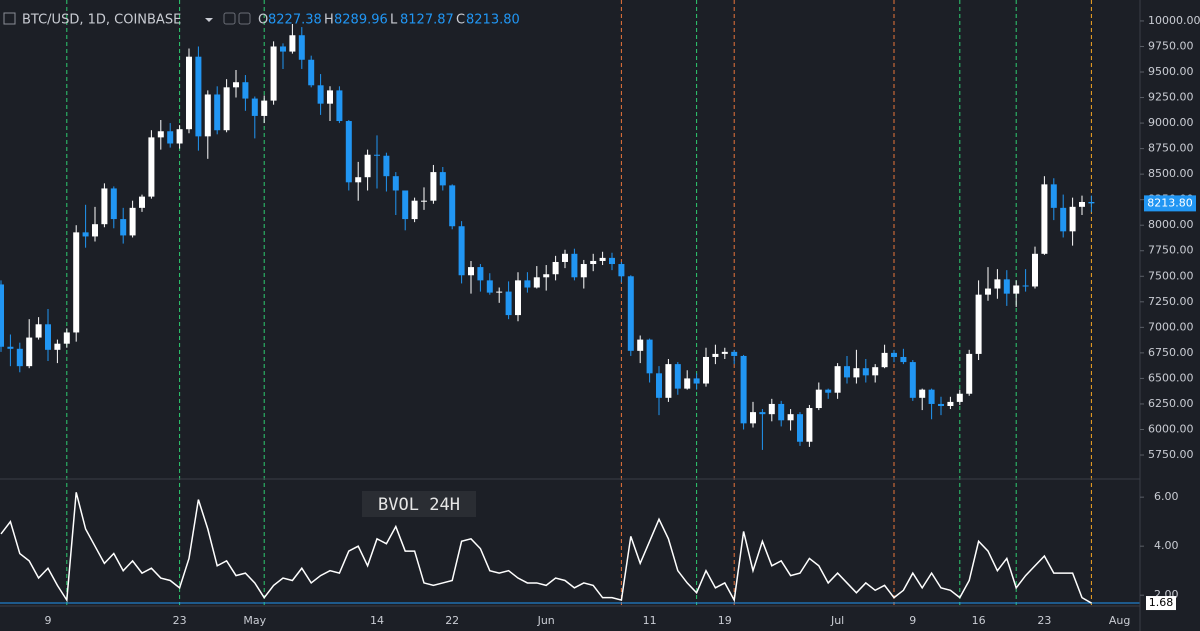 This screenshot has width=1200, height=631. What do you see at coordinates (209, 20) in the screenshot?
I see `dropdown-arrow` at bounding box center [209, 20].